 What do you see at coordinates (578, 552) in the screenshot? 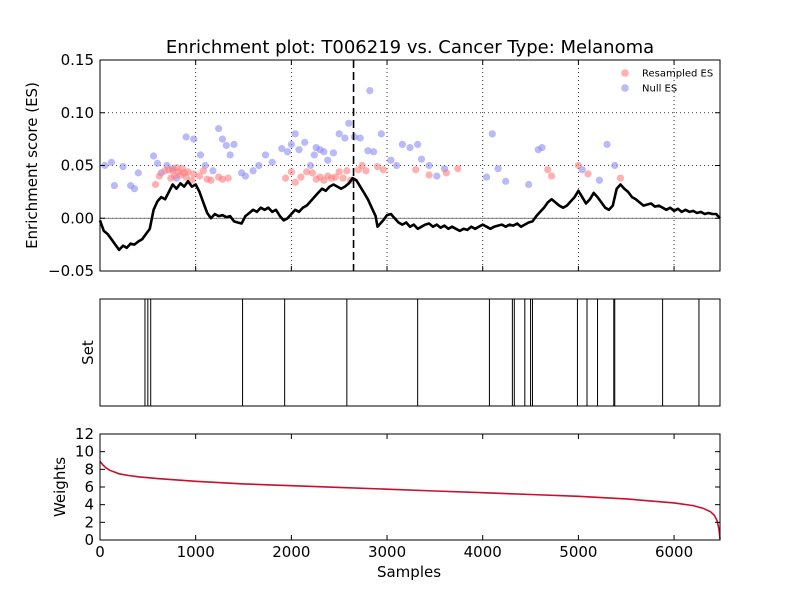
I see `x-tick-label: 5000` at bounding box center [578, 552].